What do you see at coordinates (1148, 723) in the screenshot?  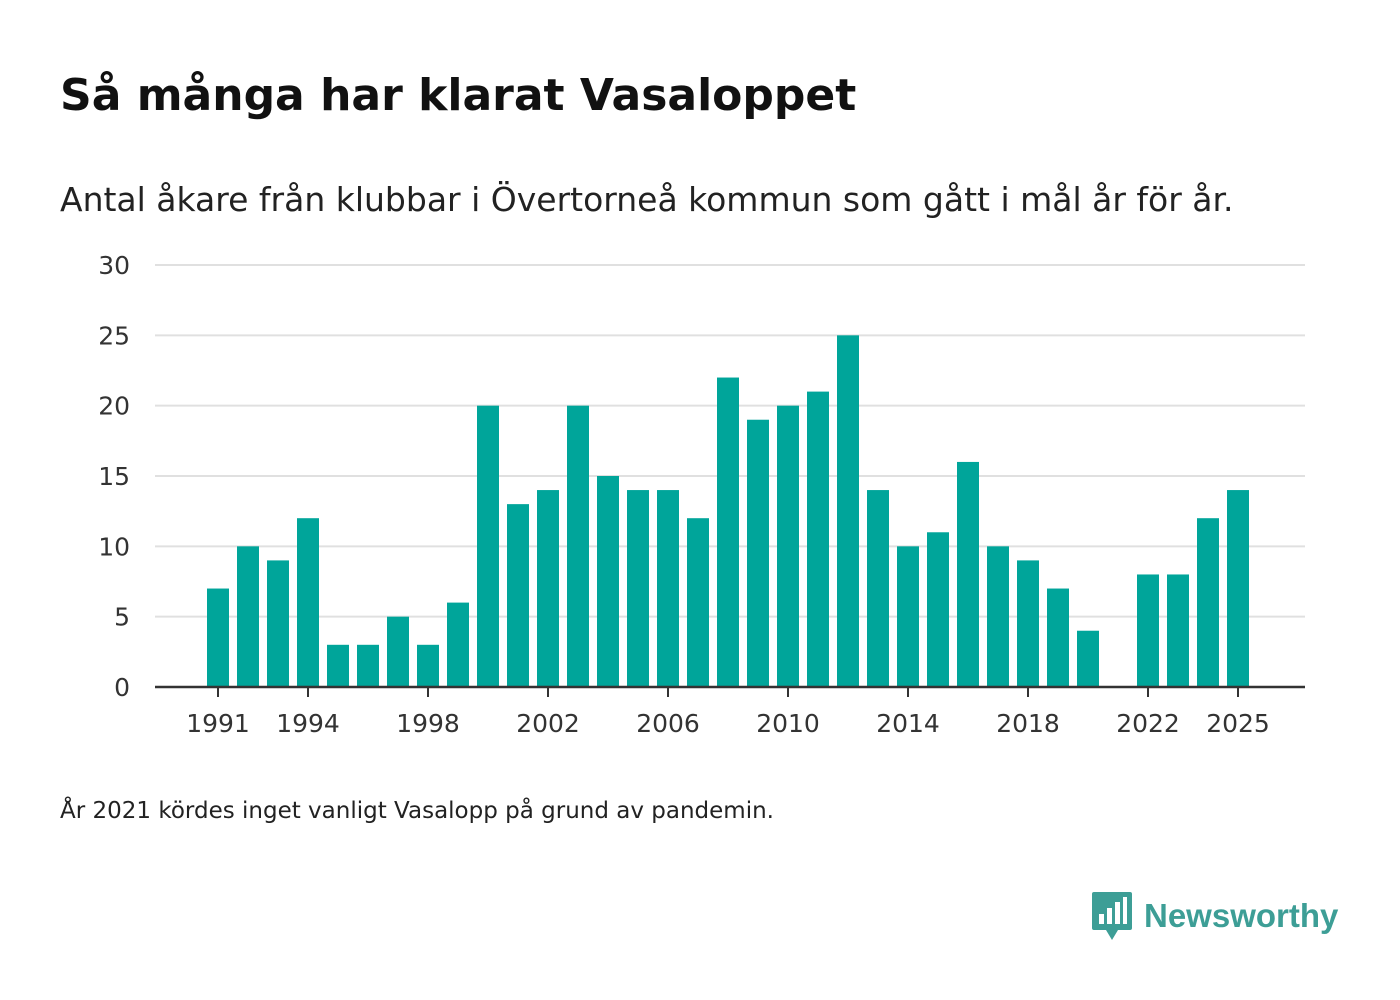 I see `x-tick-label: 2022` at bounding box center [1148, 723].